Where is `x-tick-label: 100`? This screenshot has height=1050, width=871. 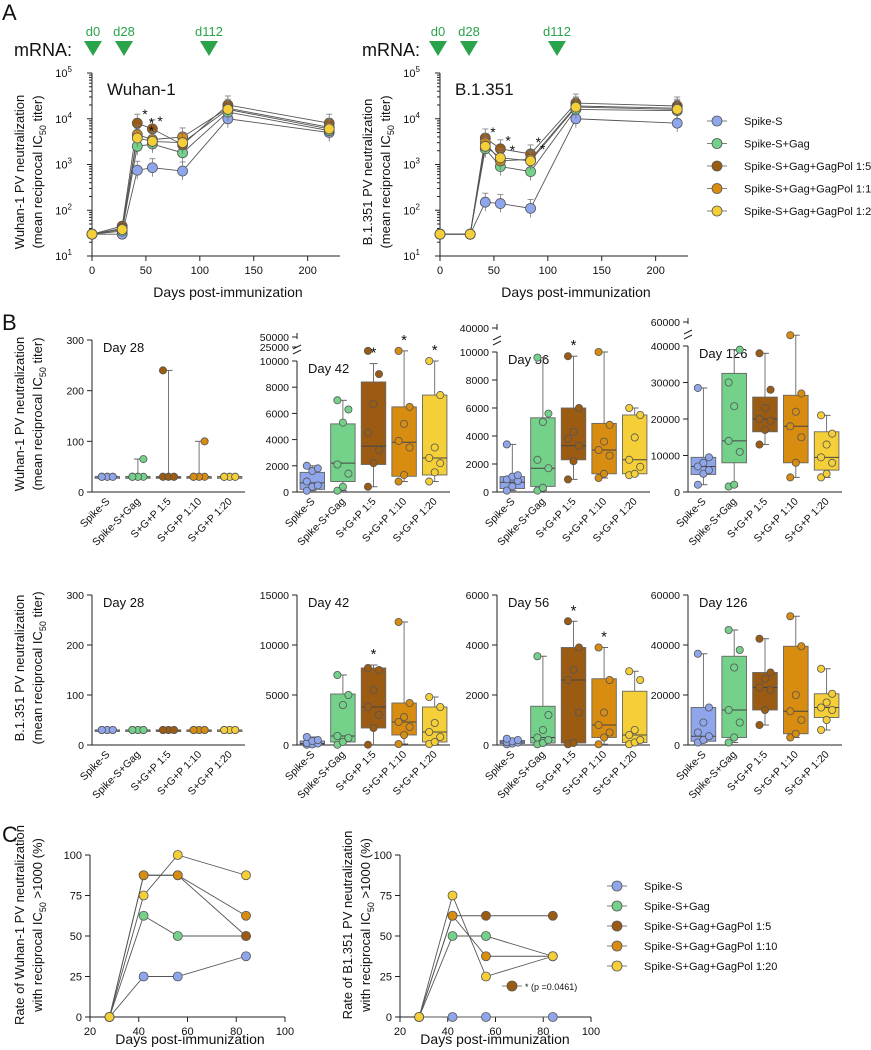 x-tick-label: 100 is located at coordinates (285, 1032).